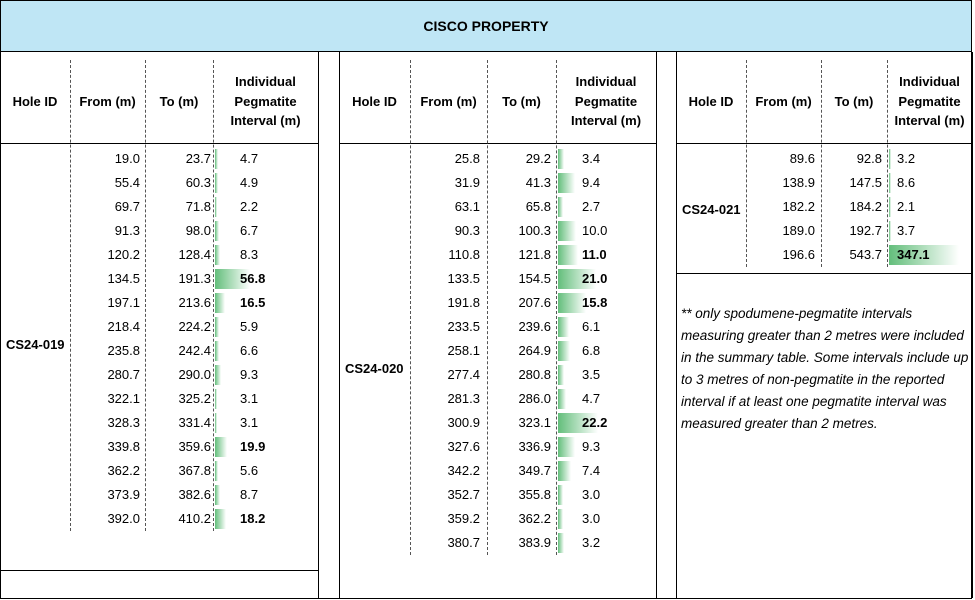  Describe the element at coordinates (591, 182) in the screenshot. I see `interval-value: 9.4` at that location.